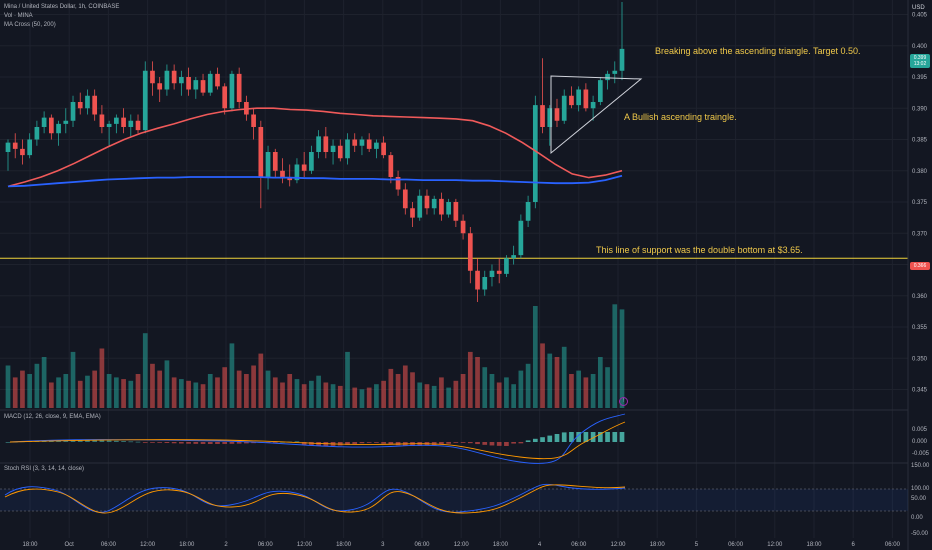  Describe the element at coordinates (315, 147) in the screenshot. I see `ma50-line` at that location.